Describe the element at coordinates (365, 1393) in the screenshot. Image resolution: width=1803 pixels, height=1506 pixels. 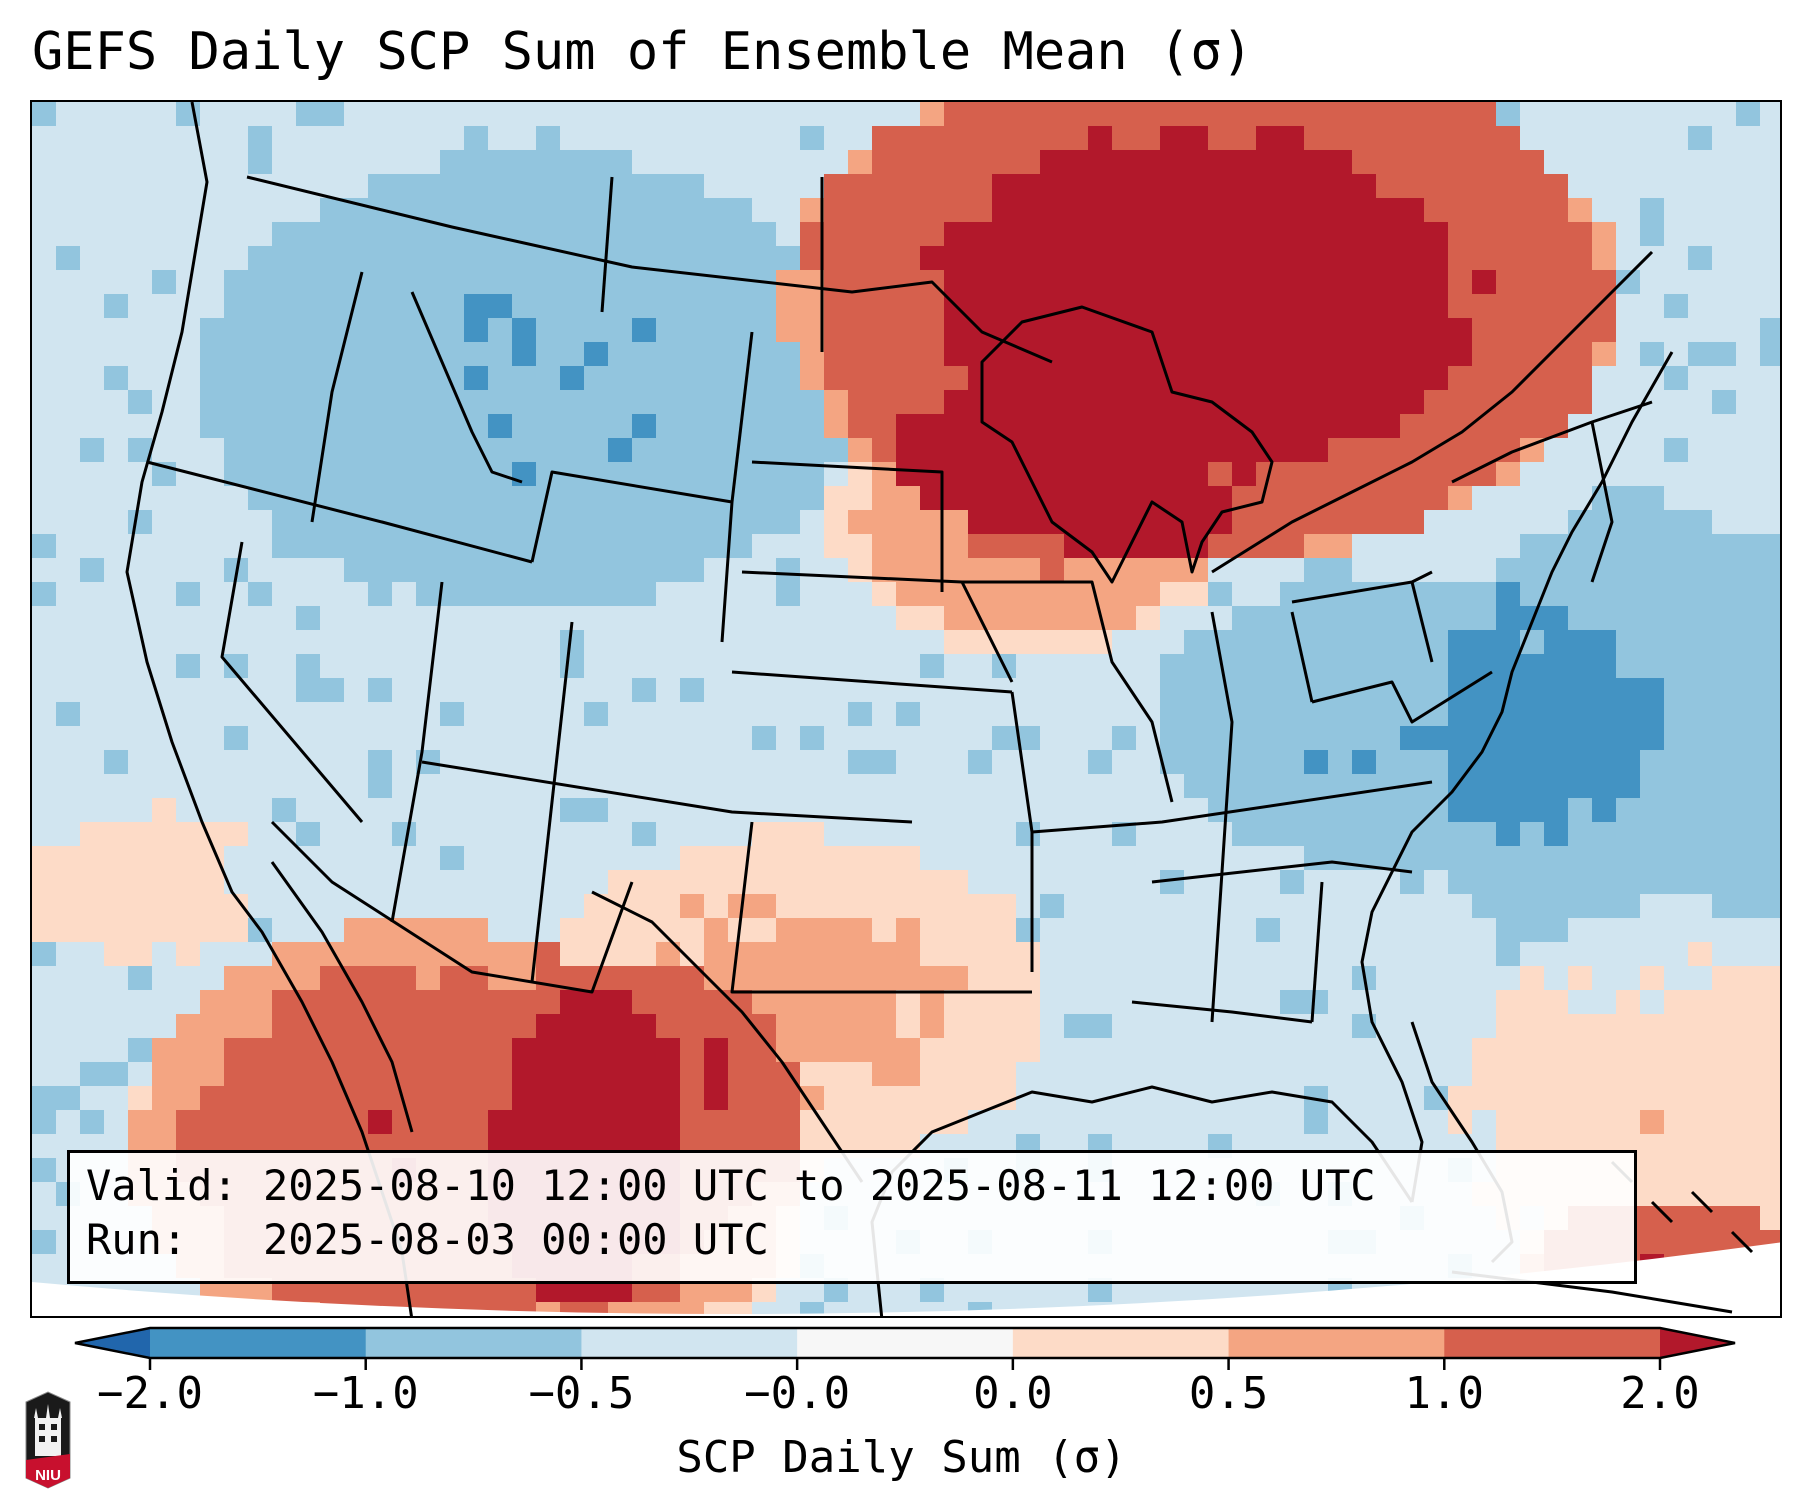
I see `tick-label: −1.0` at that location.